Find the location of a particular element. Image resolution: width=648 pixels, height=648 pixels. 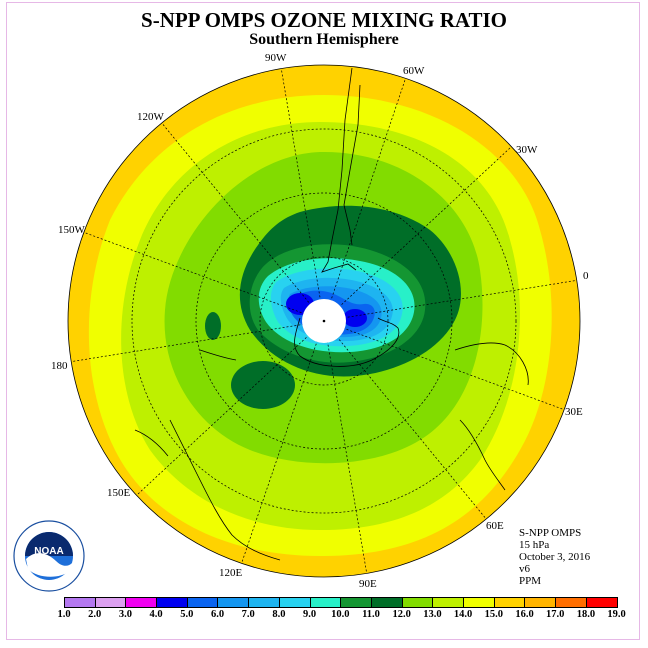

legend-tick-label: 10.0 is located at coordinates (340, 614).